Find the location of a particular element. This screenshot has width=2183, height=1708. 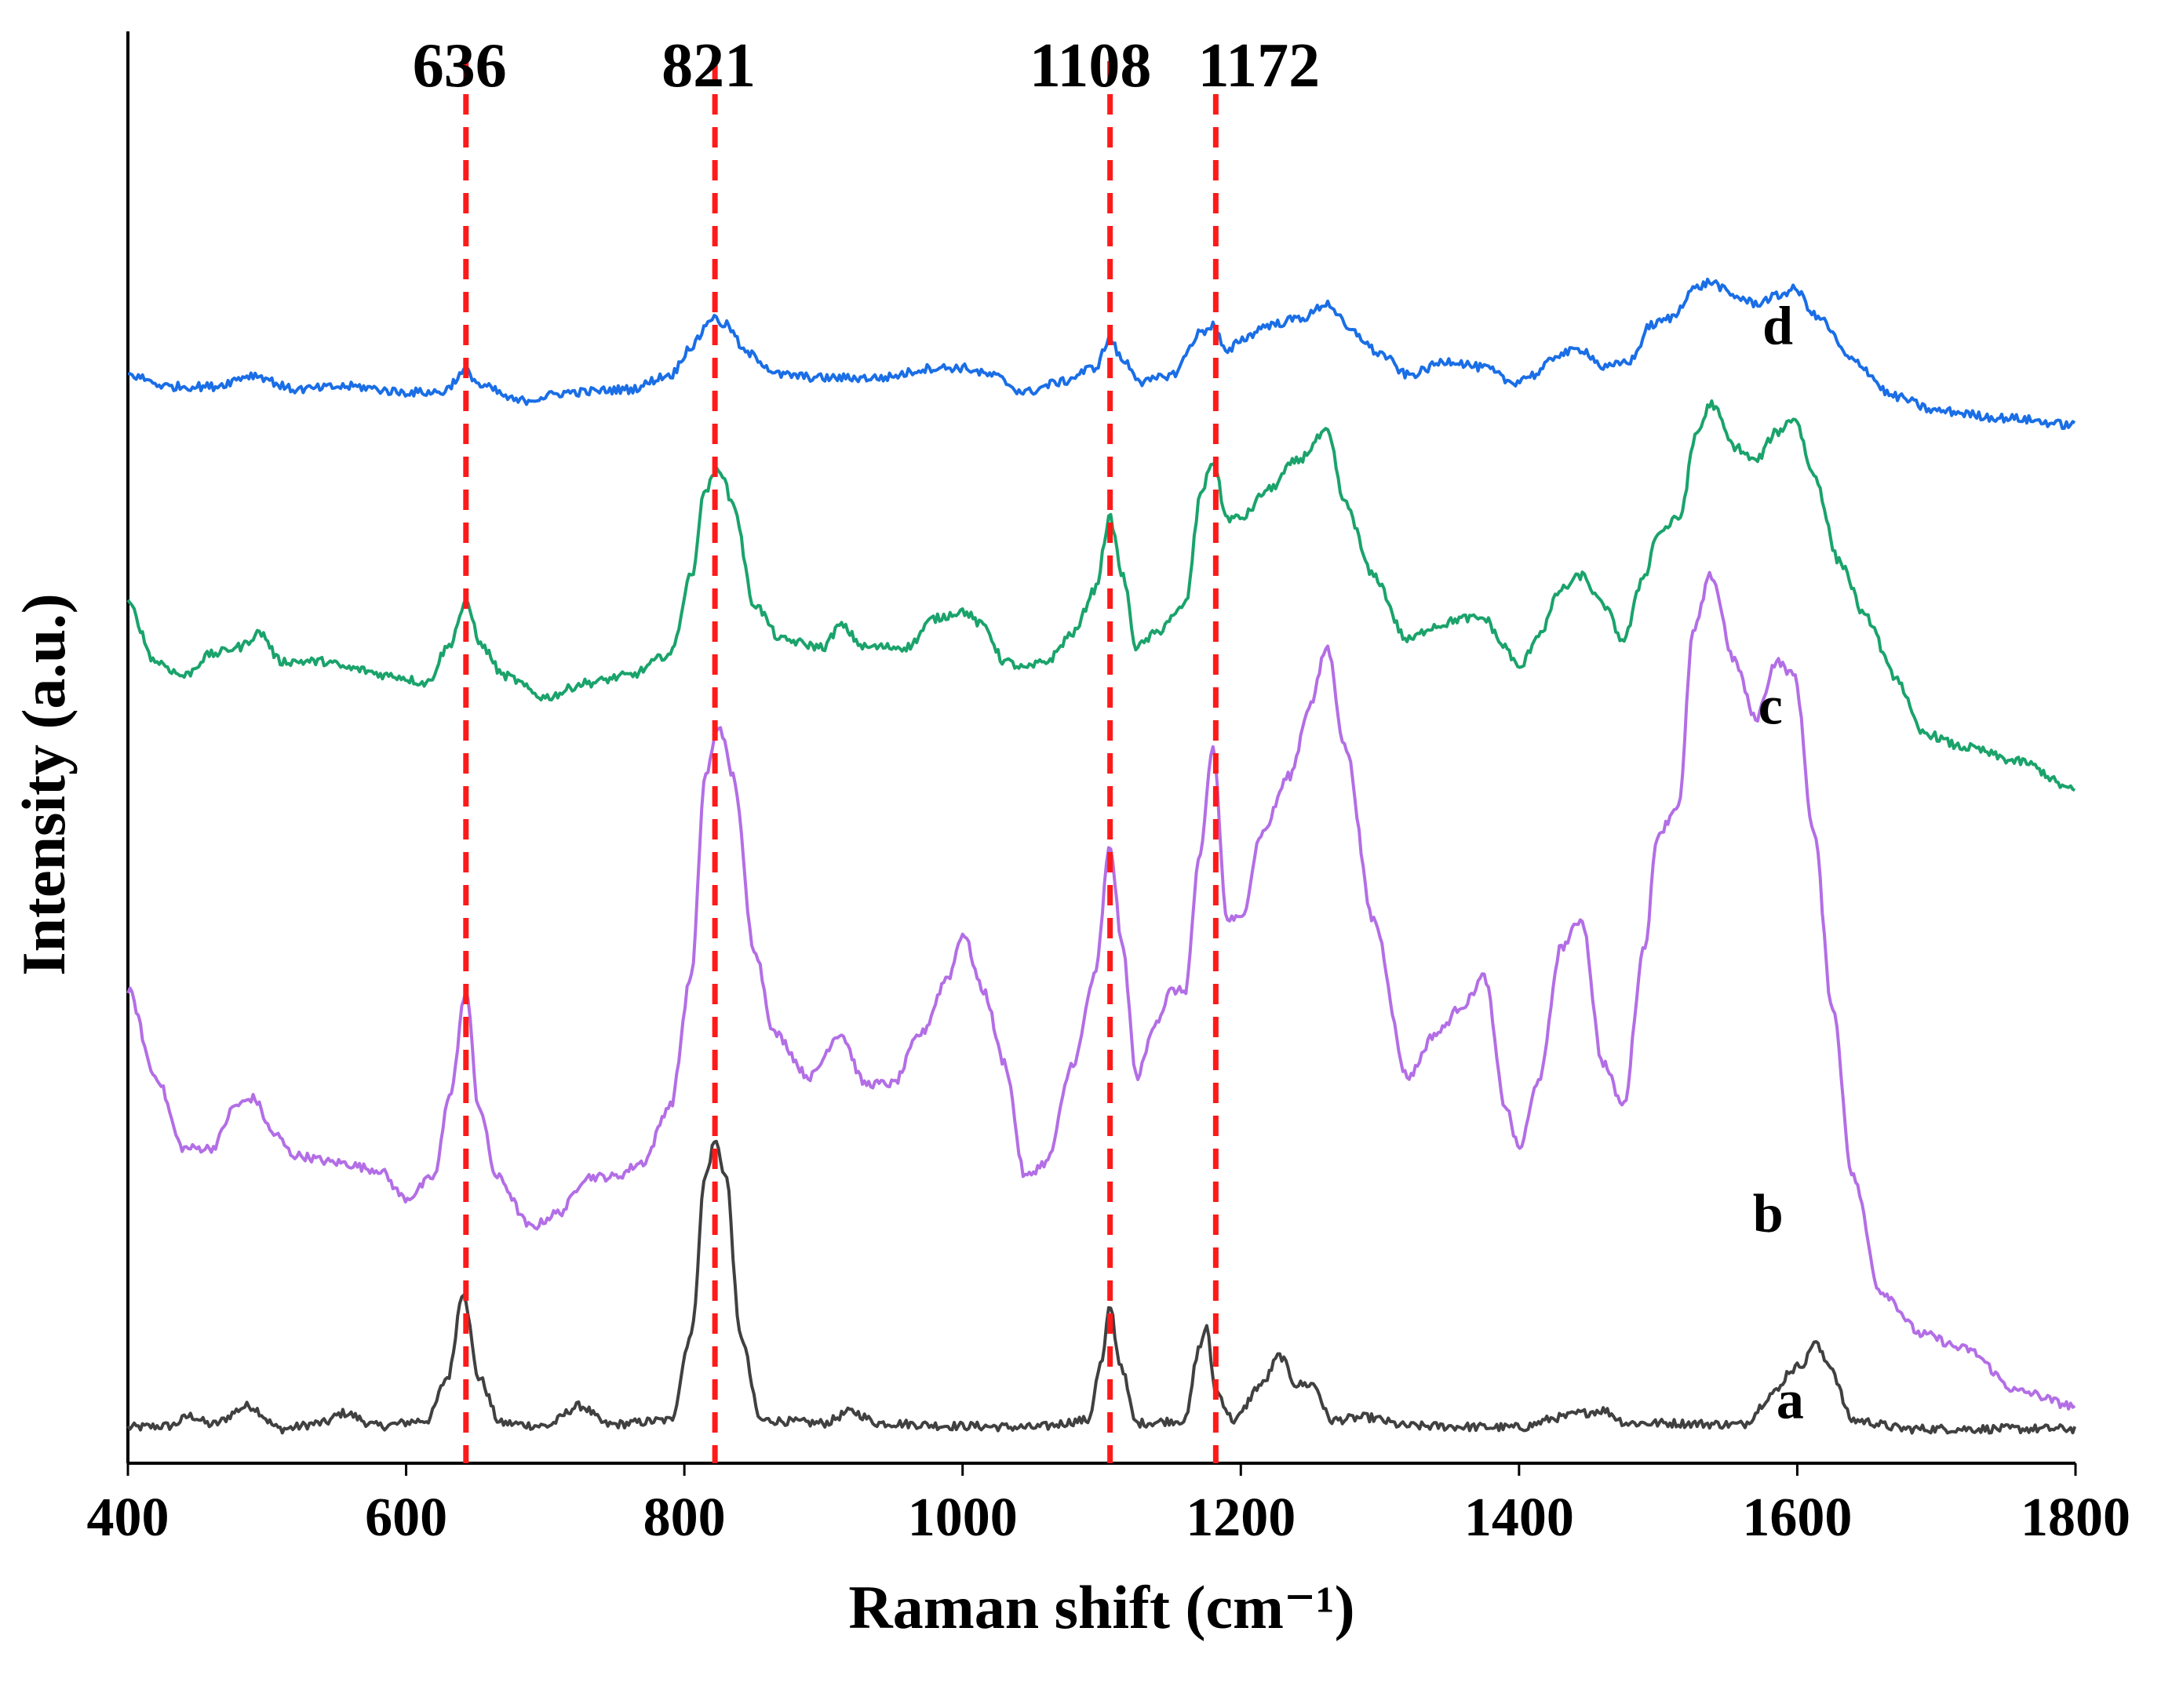

series-line-d is located at coordinates (1101, 353).